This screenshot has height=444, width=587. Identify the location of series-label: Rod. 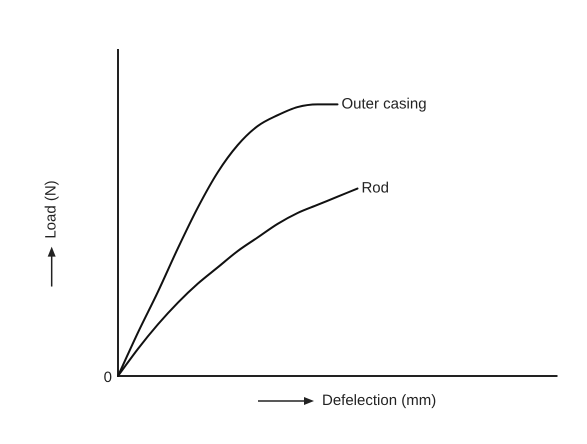
(375, 188).